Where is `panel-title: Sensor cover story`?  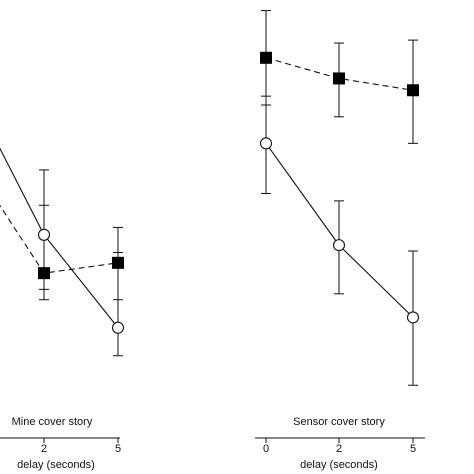
panel-title: Sensor cover story is located at coordinates (339, 422).